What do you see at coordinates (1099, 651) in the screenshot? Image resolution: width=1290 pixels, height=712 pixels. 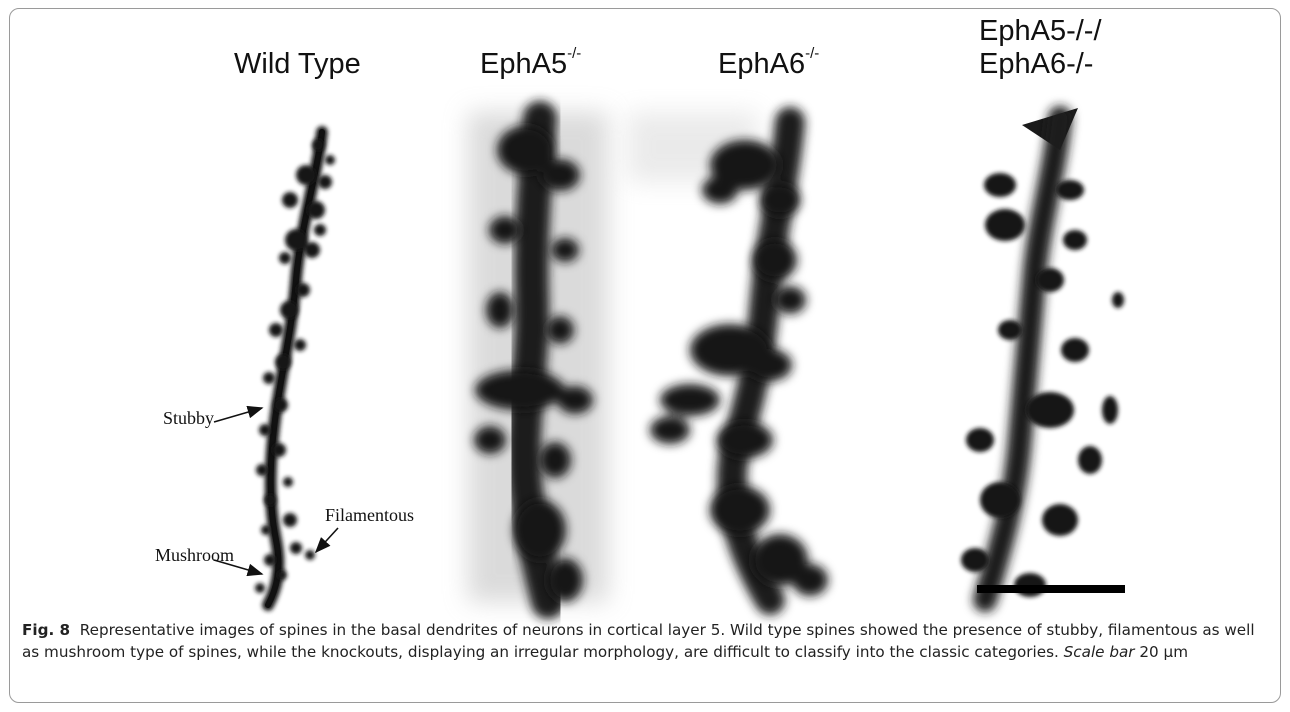 I see `scale-bar-label: Scale bar` at bounding box center [1099, 651].